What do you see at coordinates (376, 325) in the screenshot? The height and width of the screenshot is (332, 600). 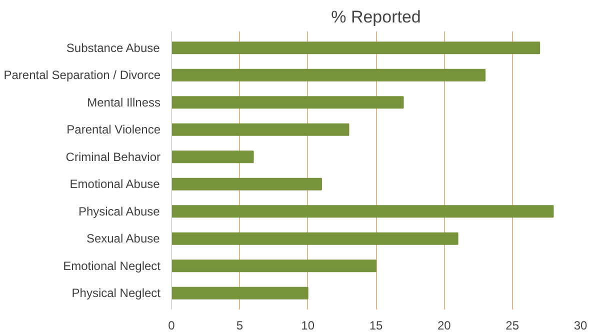 I see `x-tick-label: 15` at bounding box center [376, 325].